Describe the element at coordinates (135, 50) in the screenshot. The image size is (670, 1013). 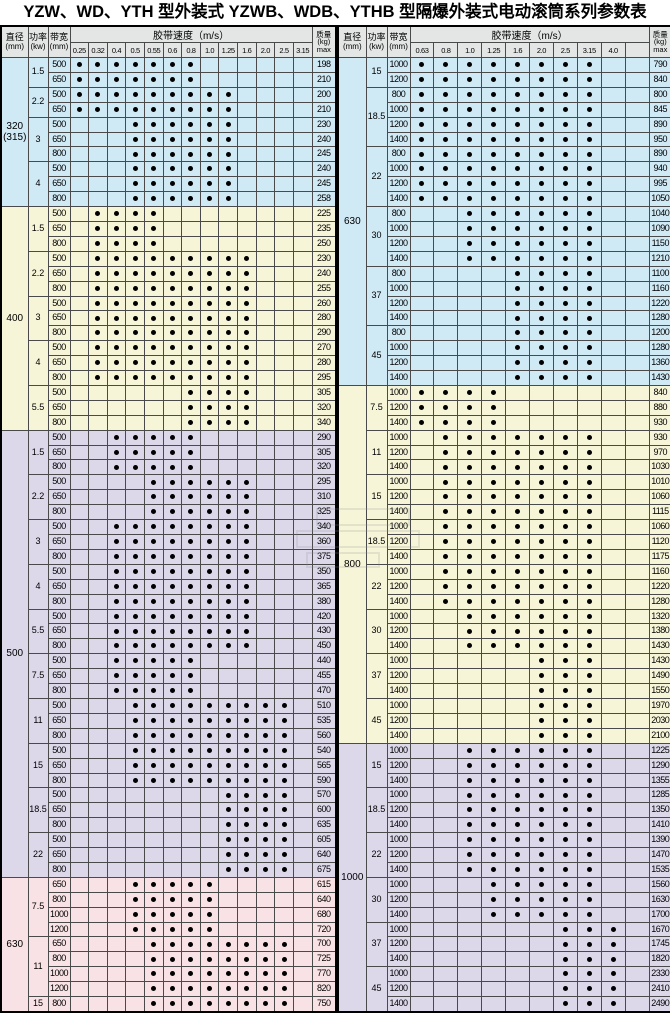
I see `speed-value-header: 0.5` at that location.